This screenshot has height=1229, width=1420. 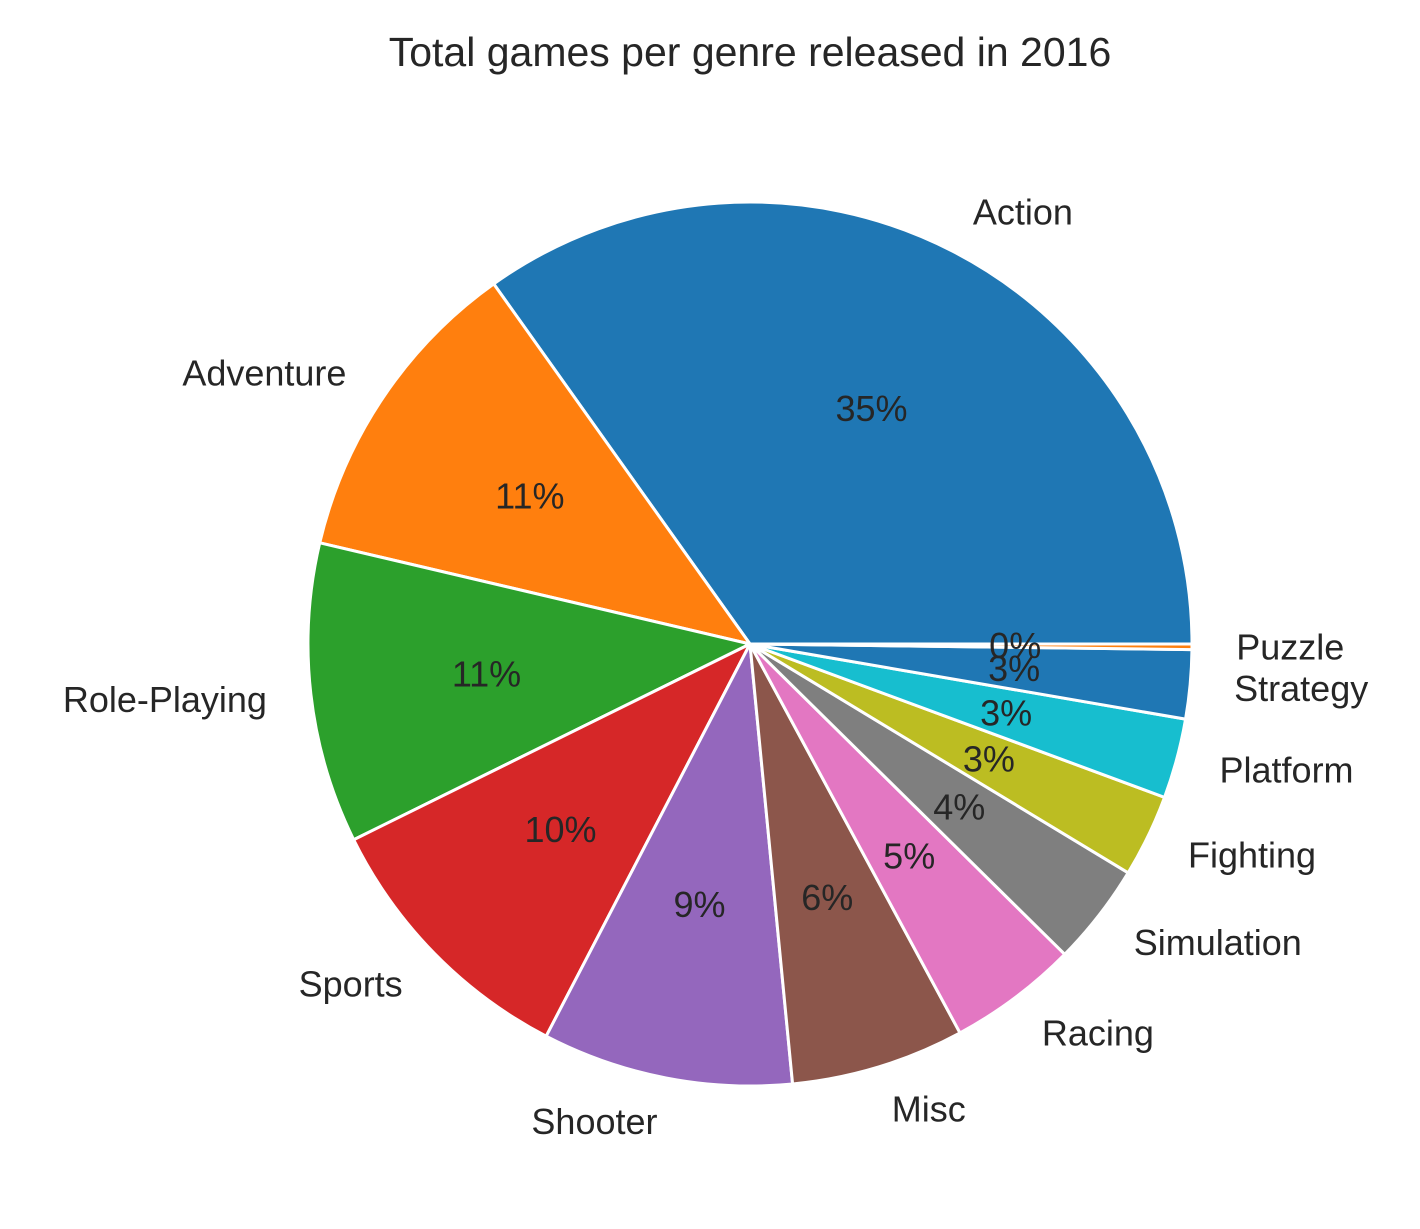 What do you see at coordinates (872, 408) in the screenshot?
I see `pct-label-action: 35%` at bounding box center [872, 408].